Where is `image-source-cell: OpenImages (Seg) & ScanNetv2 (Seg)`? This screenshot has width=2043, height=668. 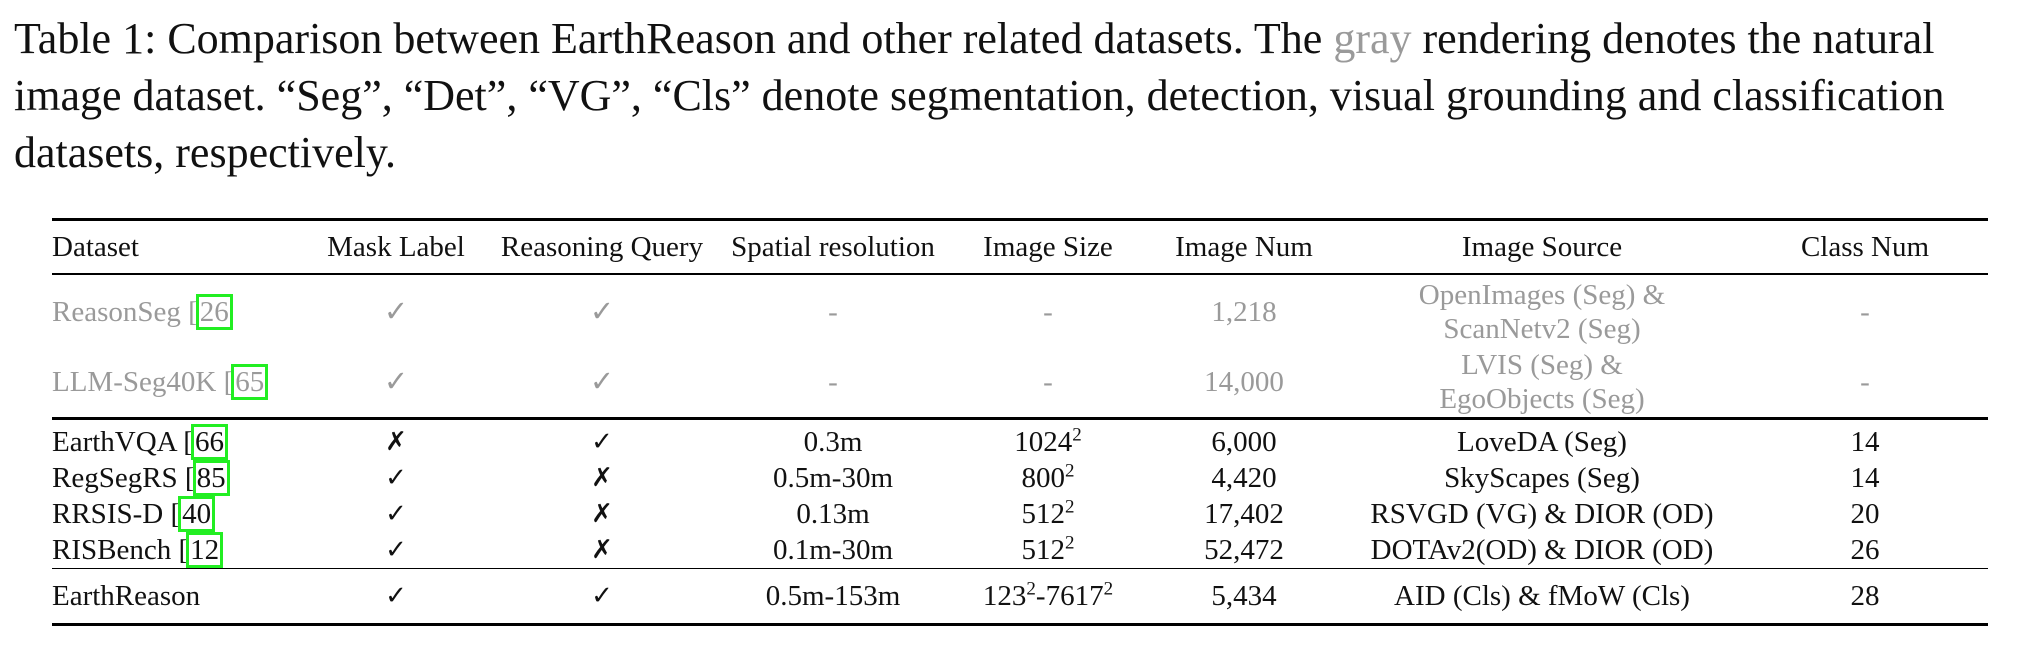 image-source-cell: OpenImages (Seg) & ScanNetv2 (Seg) is located at coordinates (1542, 310).